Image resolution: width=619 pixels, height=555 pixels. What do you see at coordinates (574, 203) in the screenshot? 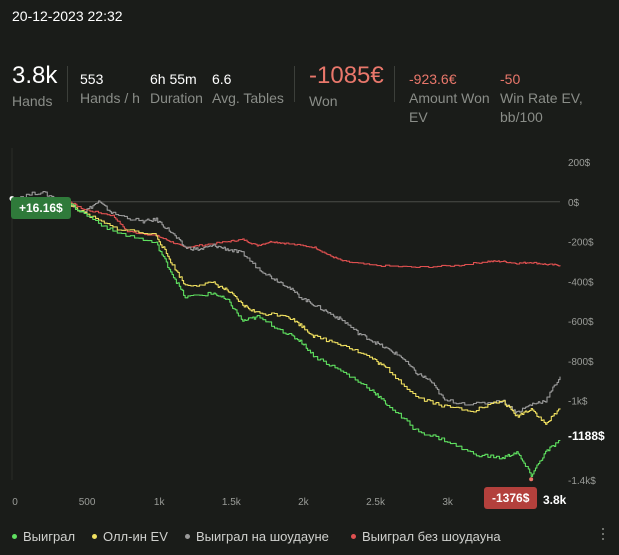
I see `y-tick-label: 0$` at bounding box center [574, 203].